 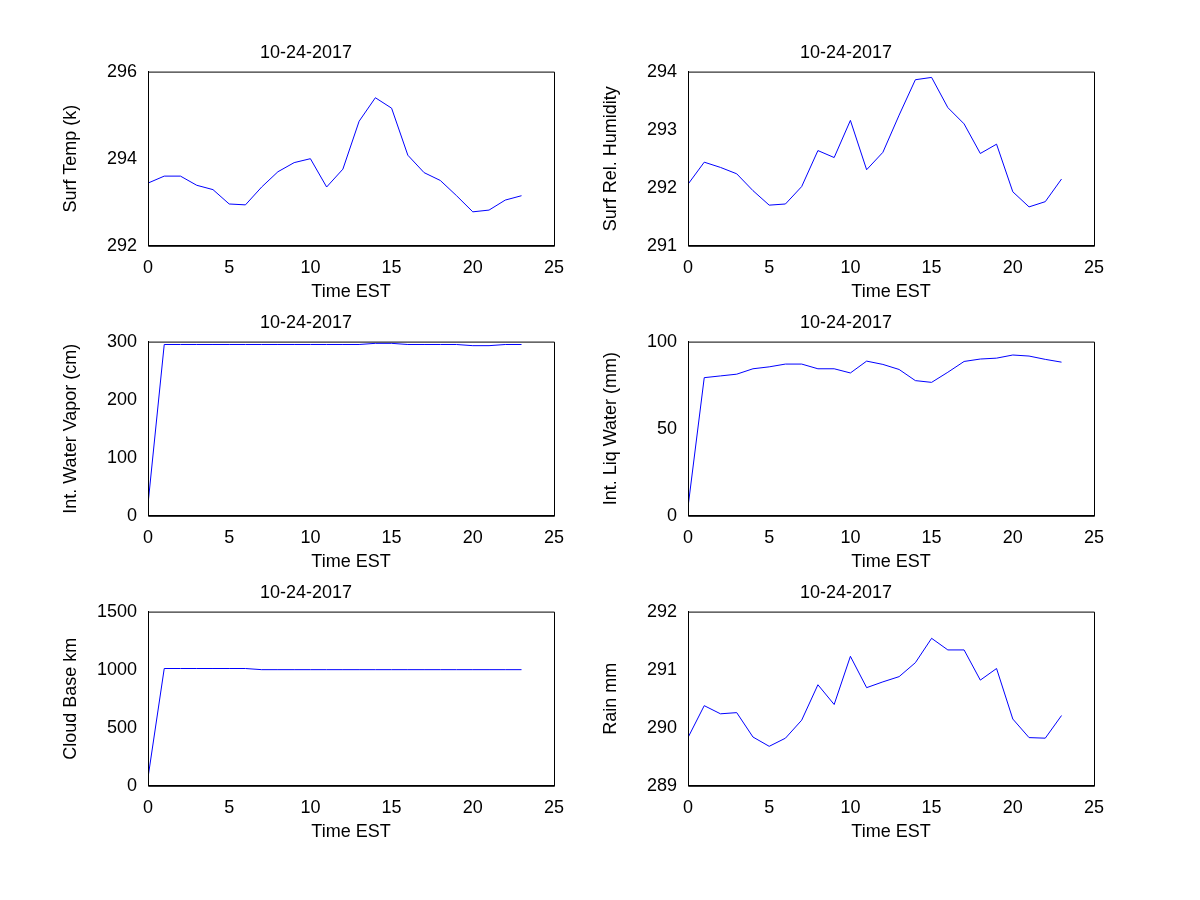 What do you see at coordinates (609, 698) in the screenshot?
I see `y-axis-title: Rain mm` at bounding box center [609, 698].